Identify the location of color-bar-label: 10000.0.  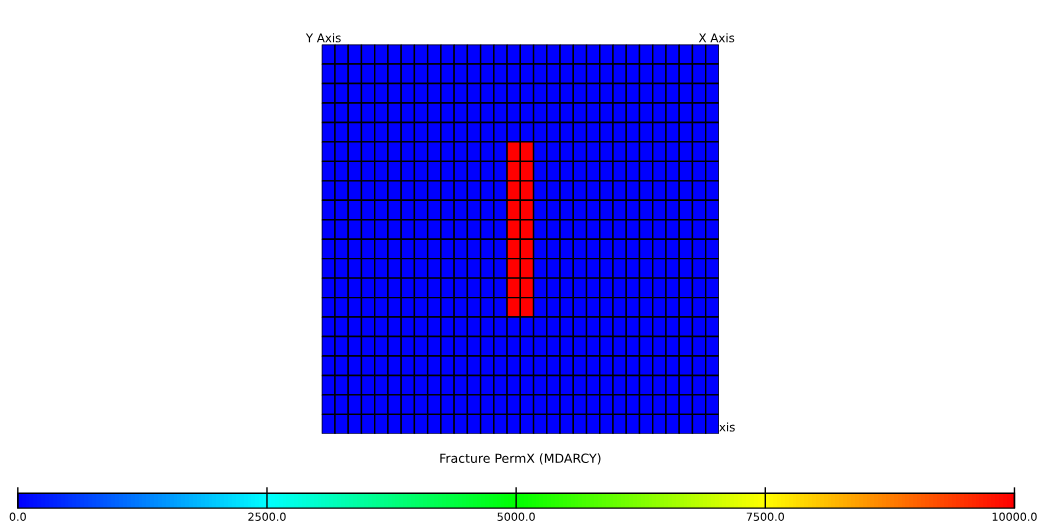
(1014, 516).